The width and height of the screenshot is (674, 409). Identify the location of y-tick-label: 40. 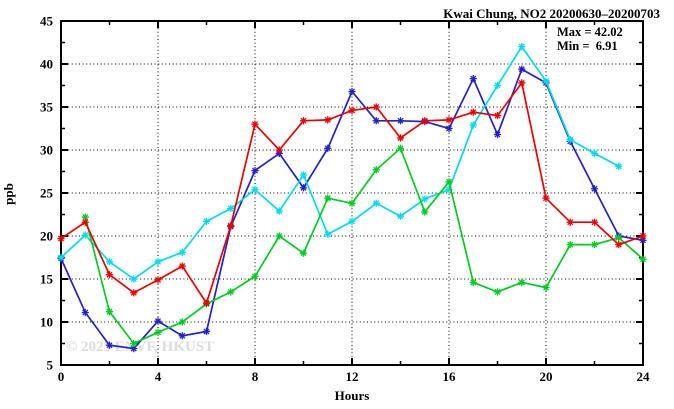
(46, 64).